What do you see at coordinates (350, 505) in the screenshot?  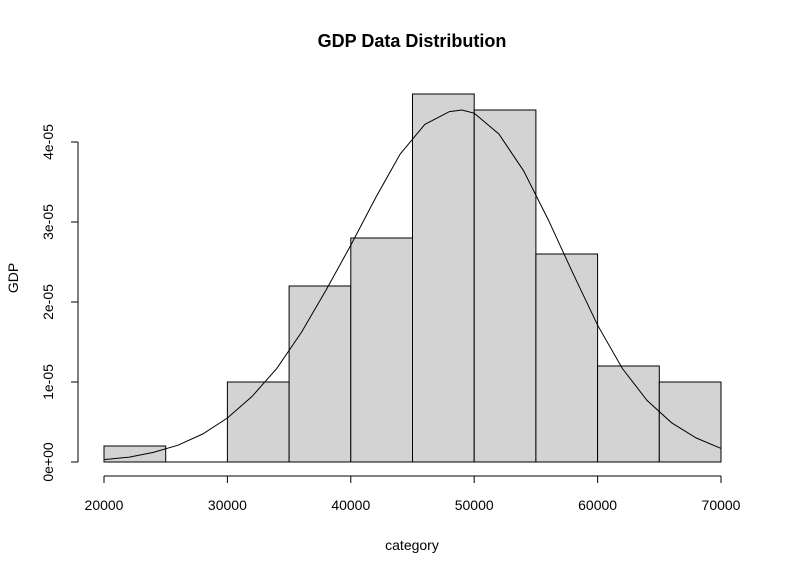 I see `x-tick-label: 40000` at bounding box center [350, 505].